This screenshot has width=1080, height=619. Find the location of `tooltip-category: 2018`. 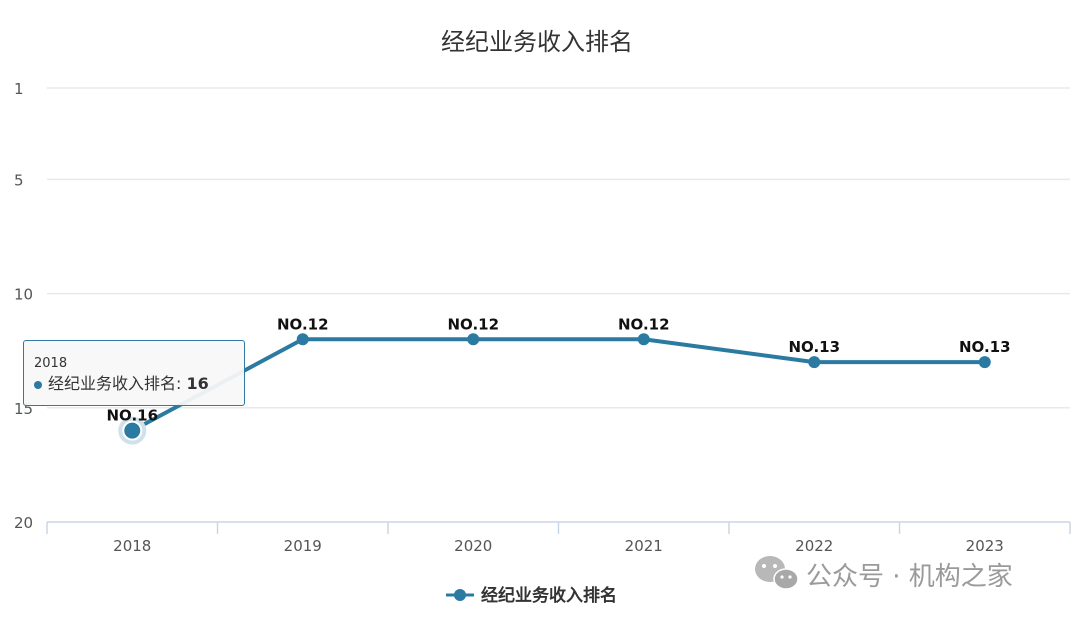

tooltip-category: 2018 is located at coordinates (51, 363).